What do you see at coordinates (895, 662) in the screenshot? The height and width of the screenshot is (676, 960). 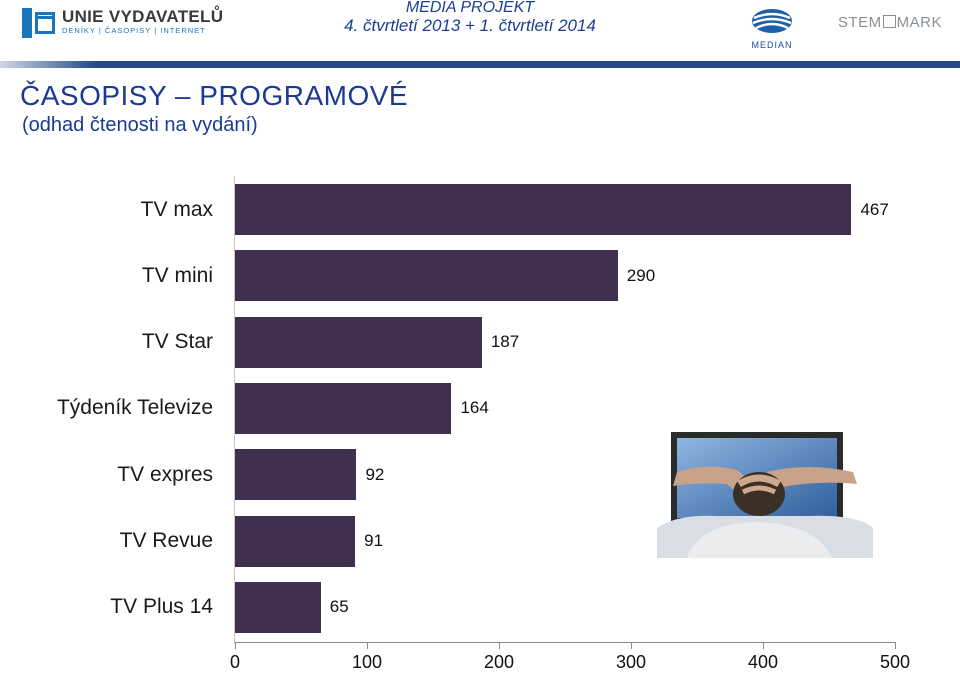 I see `x-tick-label: 500` at bounding box center [895, 662].